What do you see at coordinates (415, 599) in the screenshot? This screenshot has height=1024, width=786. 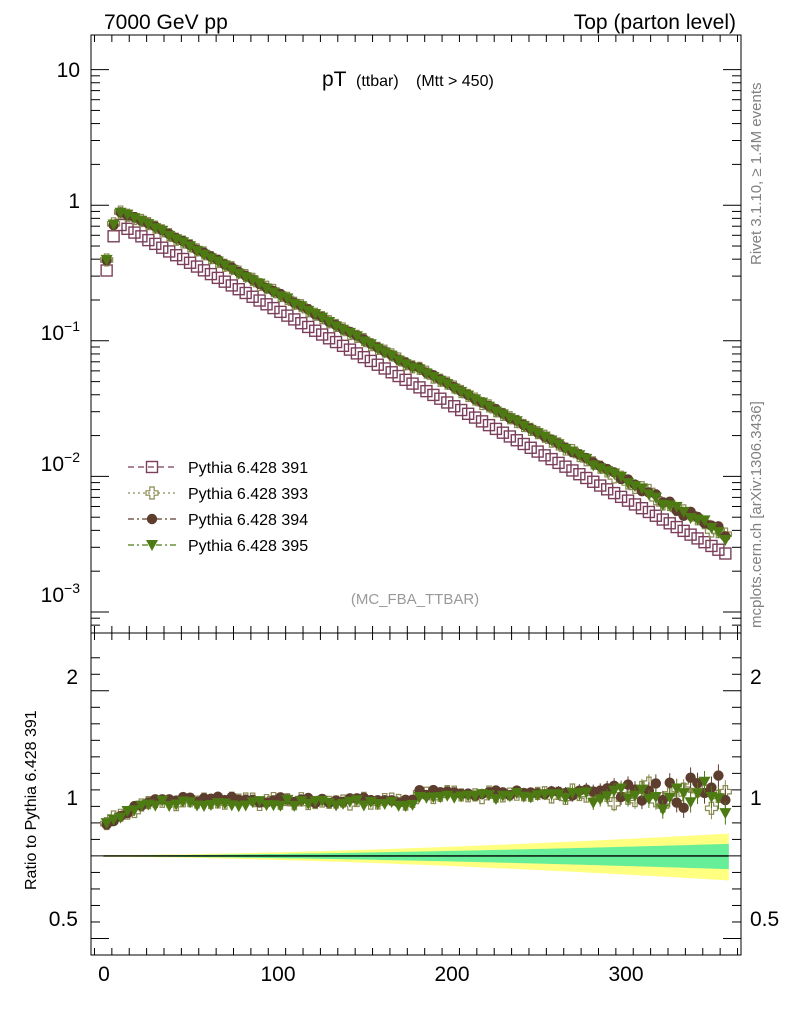 I see `analysis-watermark: (MC_FBA_TTBAR)` at bounding box center [415, 599].